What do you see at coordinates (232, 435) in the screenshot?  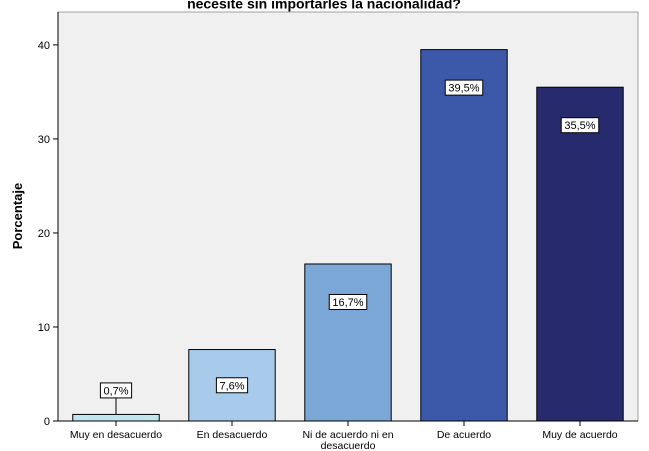 I see `x-tick-label: En desacuerdo` at bounding box center [232, 435].